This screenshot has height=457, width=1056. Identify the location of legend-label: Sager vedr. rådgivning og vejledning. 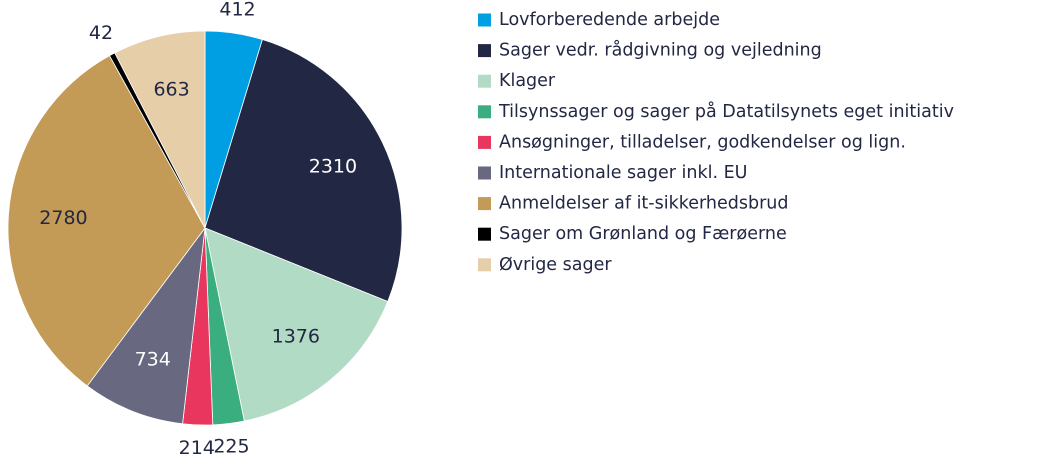
(660, 50).